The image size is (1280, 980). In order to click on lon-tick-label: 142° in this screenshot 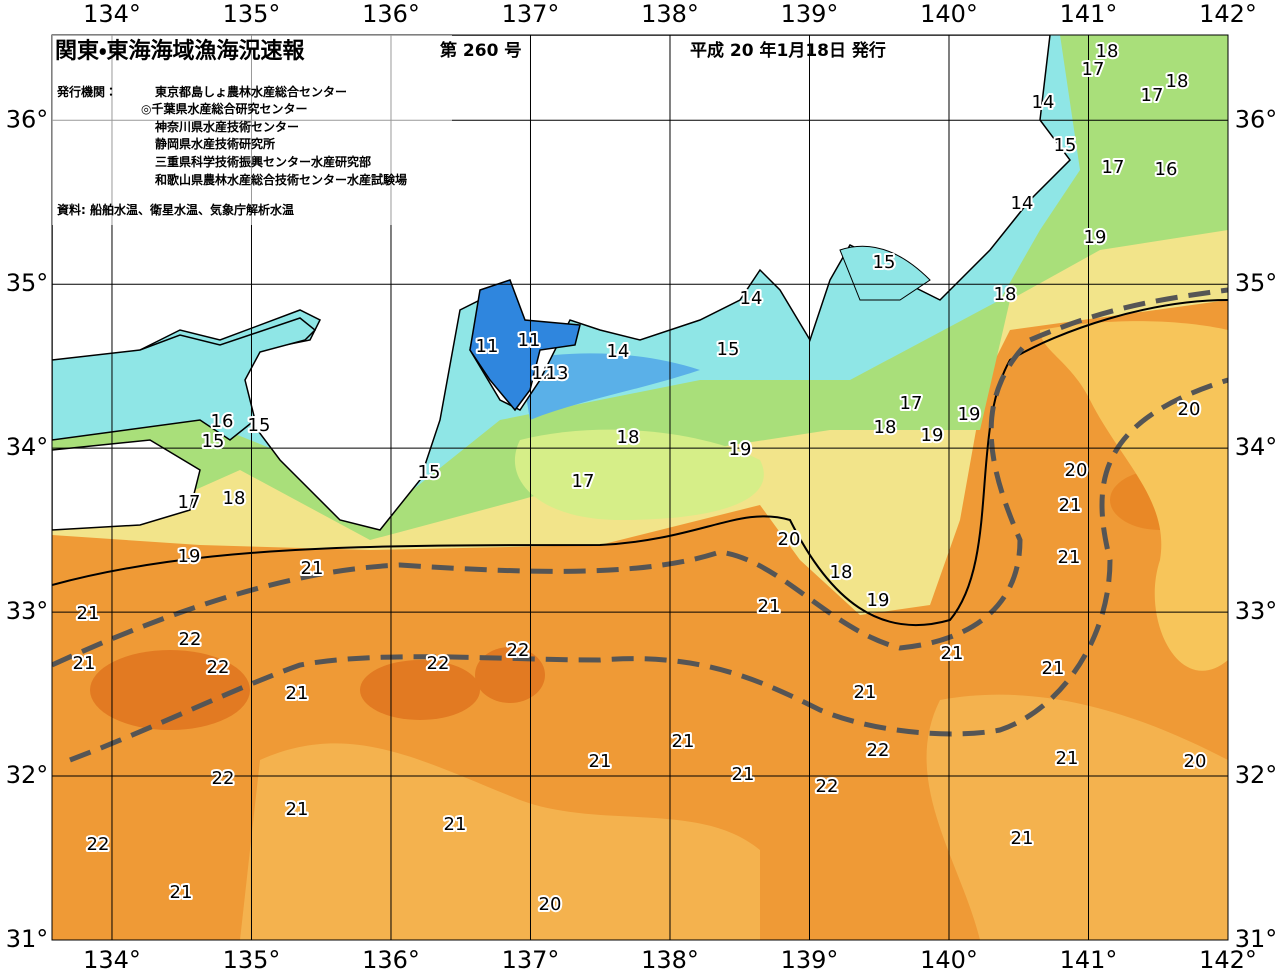, I will do `click(1228, 960)`.